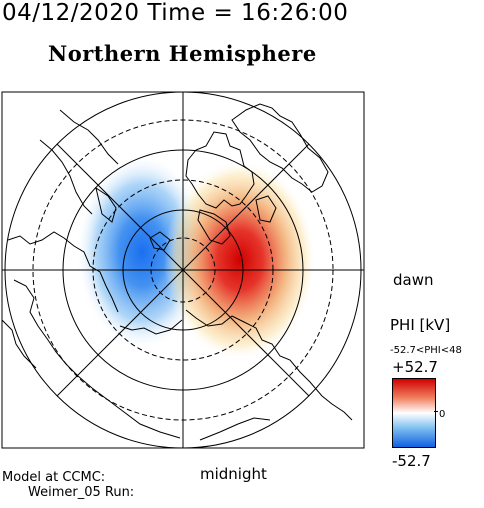 The height and width of the screenshot is (508, 484). I want to click on colorbar, so click(414, 413).